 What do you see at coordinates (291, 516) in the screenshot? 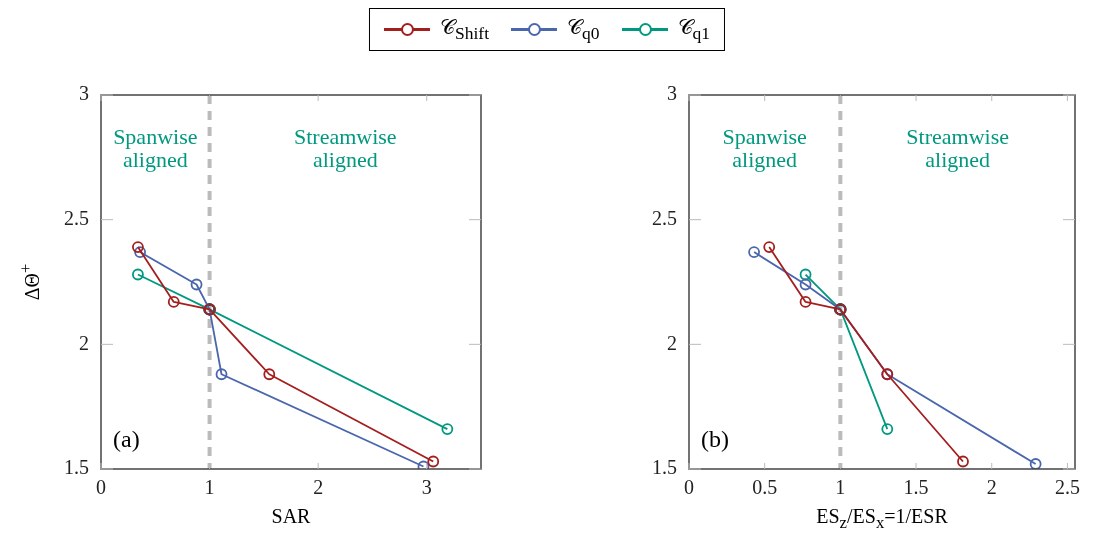
I see `x-axis-title: SAR` at bounding box center [291, 516].